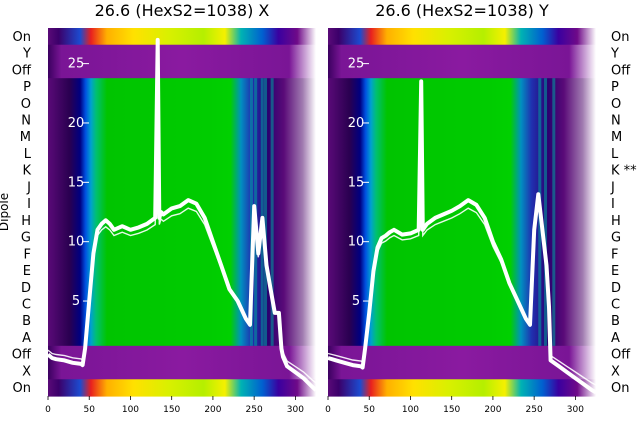  I want to click on row-label: X, so click(26, 371).